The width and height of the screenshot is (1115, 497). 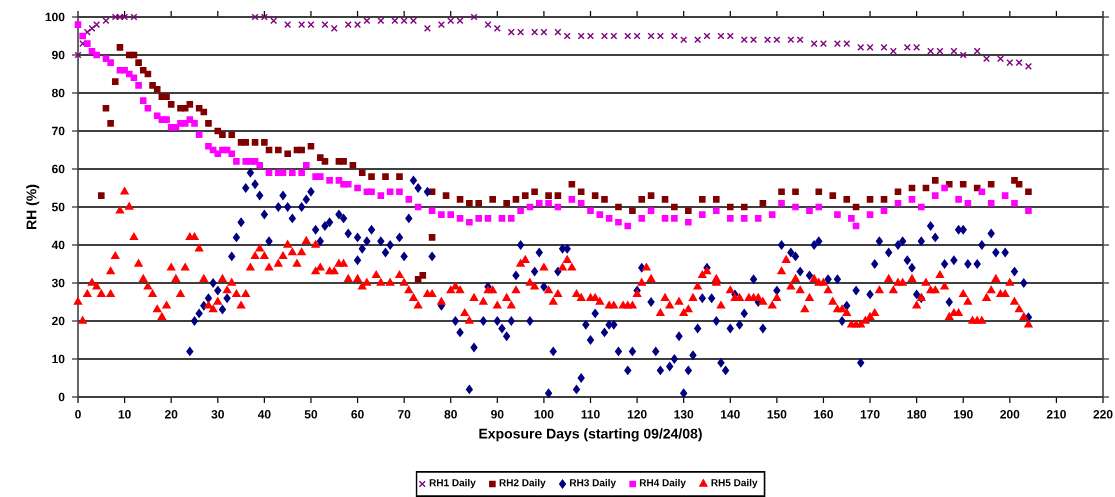 What do you see at coordinates (734, 483) in the screenshot?
I see `legend-label: RH5 Daily` at bounding box center [734, 483].